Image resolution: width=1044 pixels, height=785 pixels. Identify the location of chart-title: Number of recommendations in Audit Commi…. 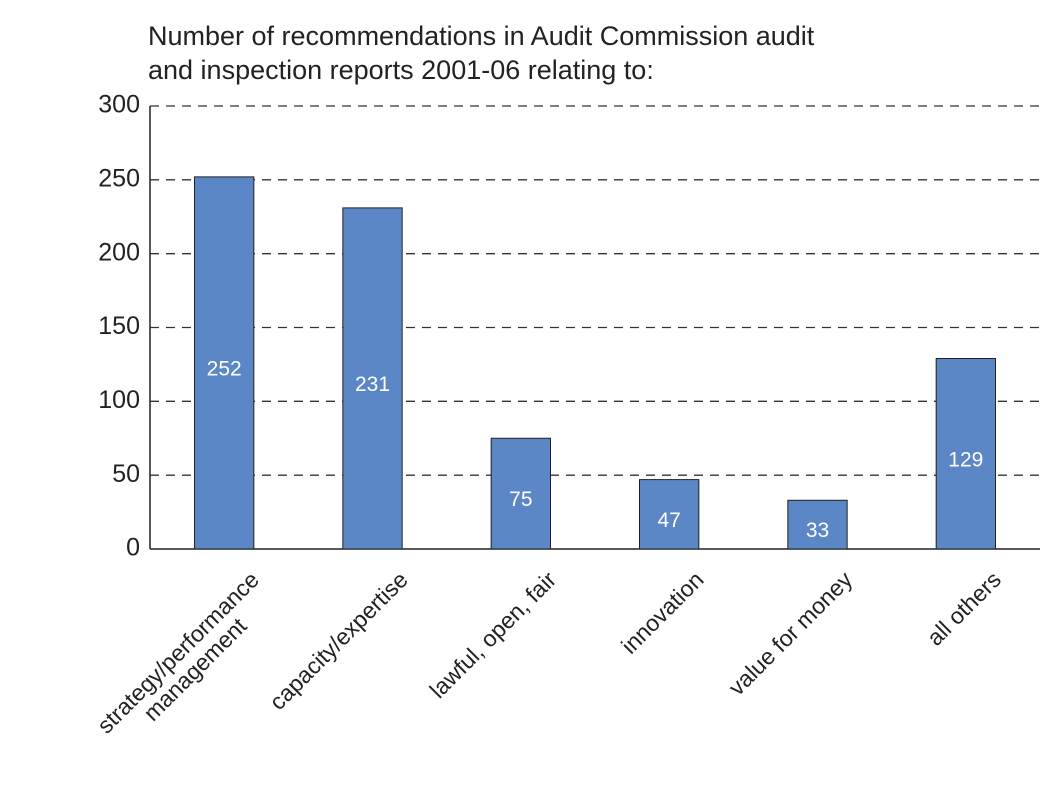
(481, 36).